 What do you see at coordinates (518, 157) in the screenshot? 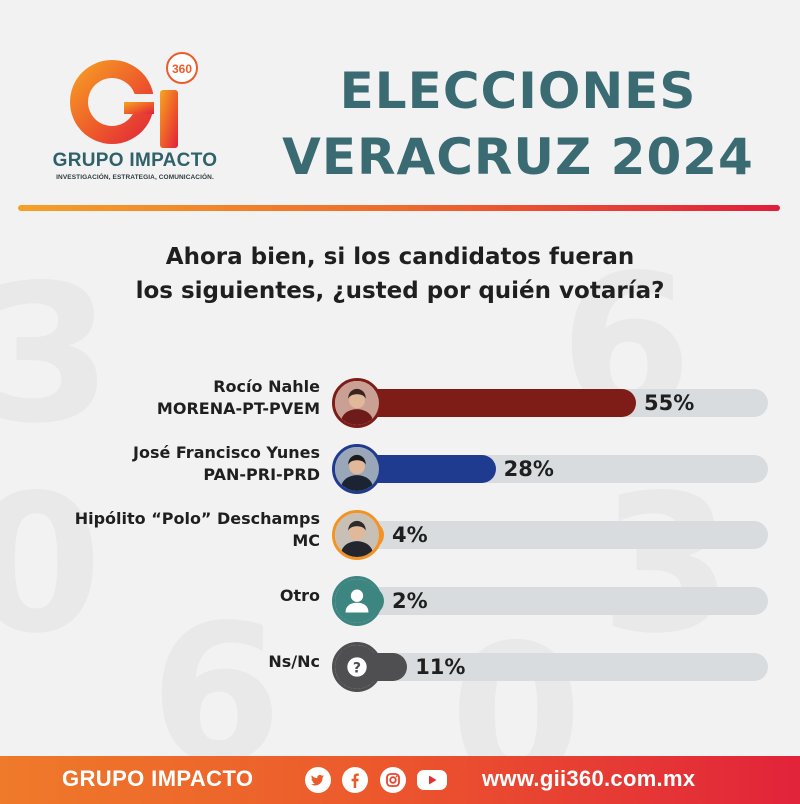
I see `title-line-2: VERACRUZ 2024` at bounding box center [518, 157].